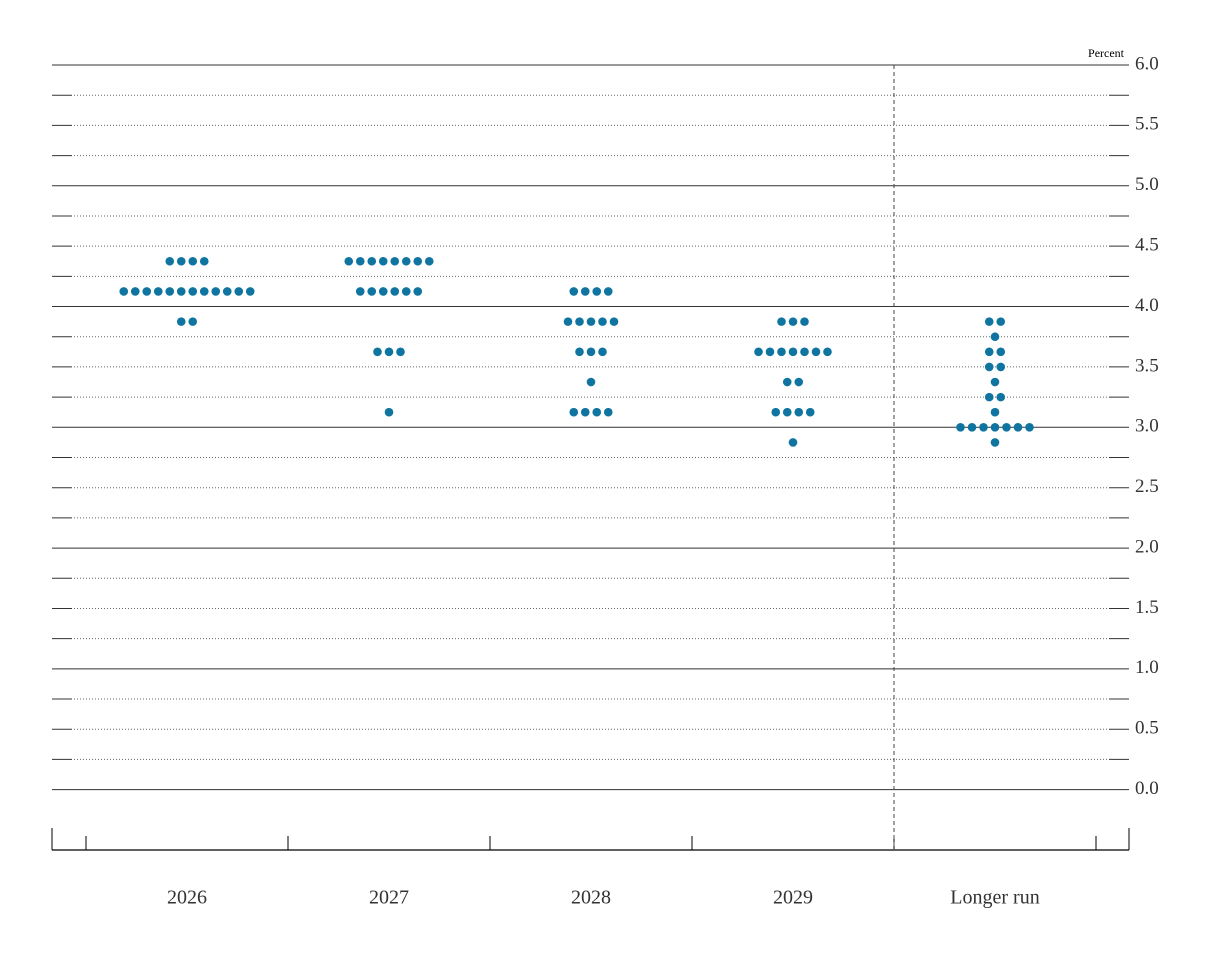  I want to click on y-tick-label: 4.5, so click(1147, 245).